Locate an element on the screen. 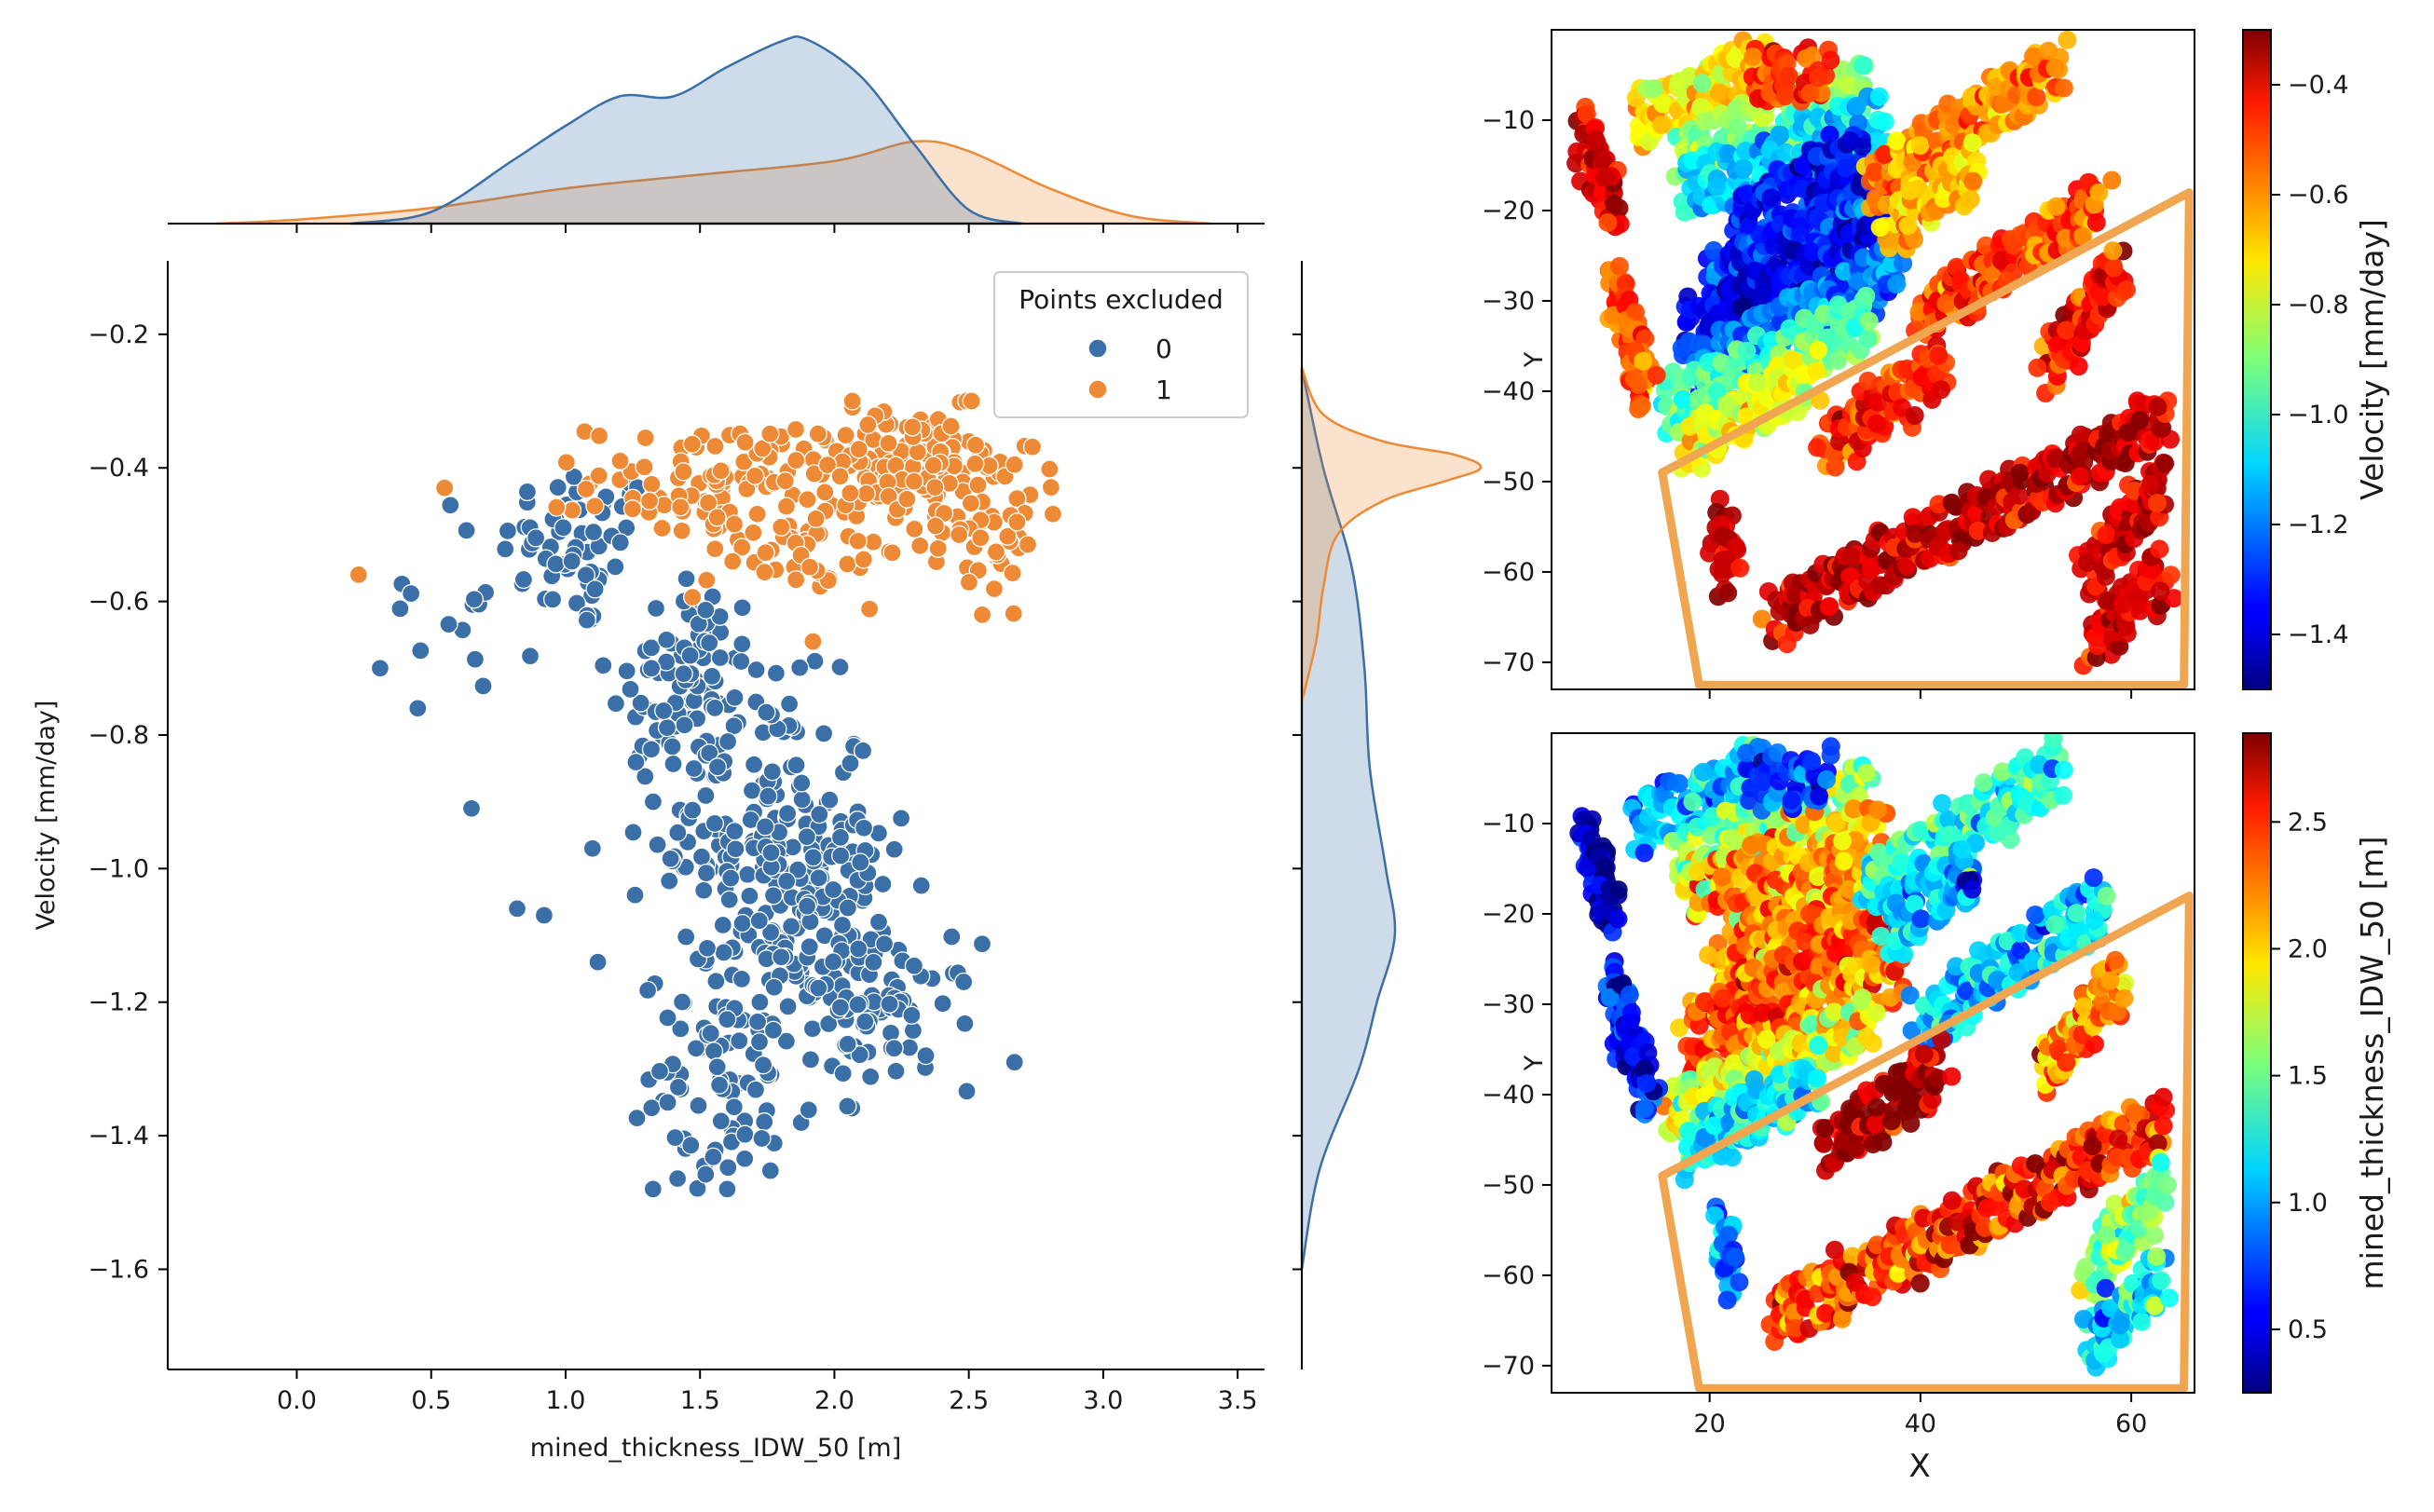  map-velocity-polygon is located at coordinates (1926, 438).